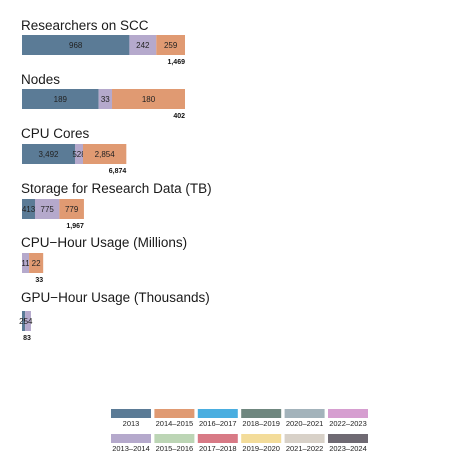  What do you see at coordinates (348, 423) in the screenshot?
I see `legend-label: 2022–2023` at bounding box center [348, 423].